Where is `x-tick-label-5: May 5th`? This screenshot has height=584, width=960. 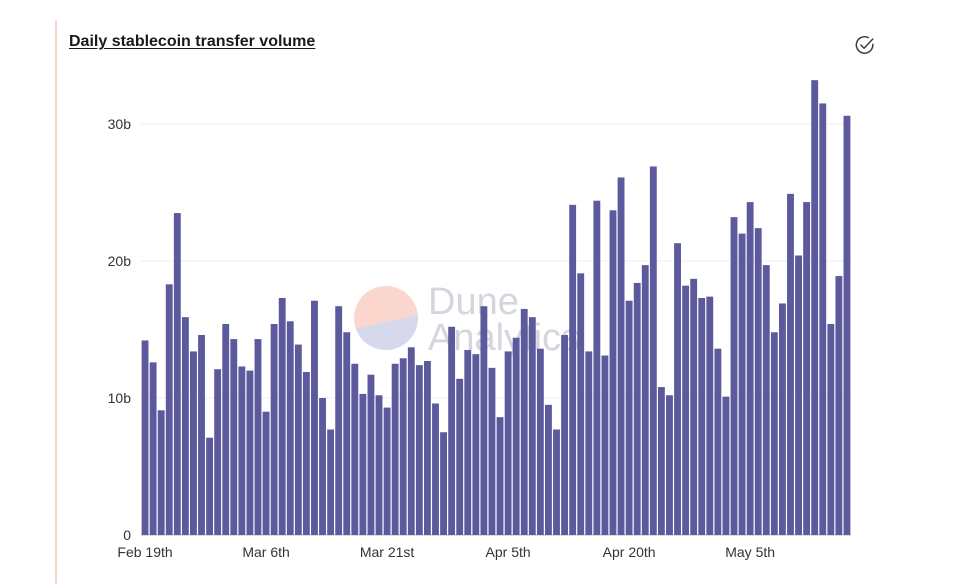 x-tick-label-5: May 5th is located at coordinates (750, 552).